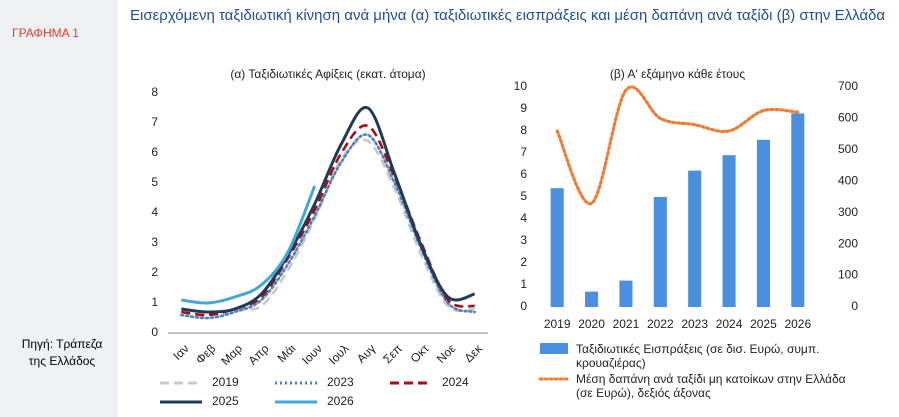 This screenshot has width=899, height=417. I want to click on legend-label: 2026, so click(340, 401).